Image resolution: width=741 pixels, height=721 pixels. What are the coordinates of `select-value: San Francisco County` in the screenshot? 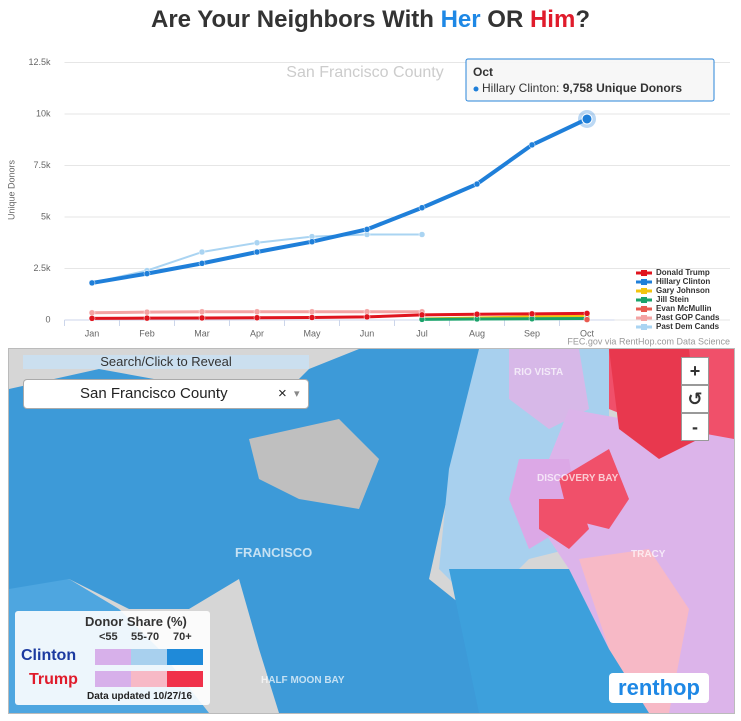 It's located at (154, 393).